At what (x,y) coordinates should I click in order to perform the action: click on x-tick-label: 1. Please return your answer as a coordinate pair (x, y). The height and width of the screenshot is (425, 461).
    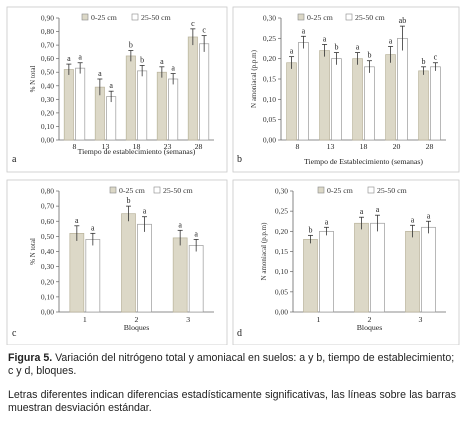
    Looking at the image, I should click on (85, 319).